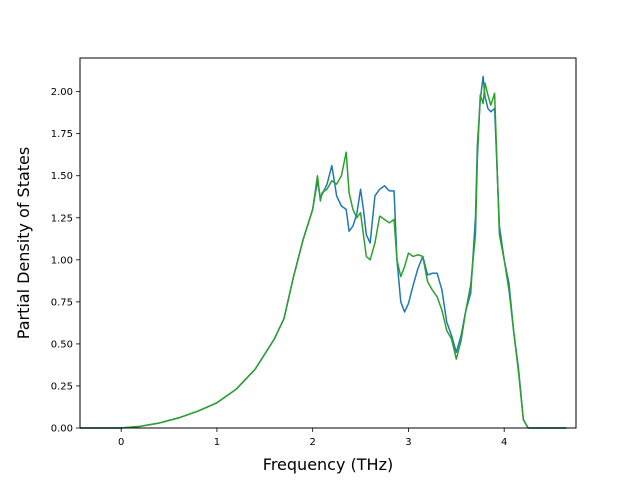  Describe the element at coordinates (62, 302) in the screenshot. I see `y-tick-label: 0.75` at that location.